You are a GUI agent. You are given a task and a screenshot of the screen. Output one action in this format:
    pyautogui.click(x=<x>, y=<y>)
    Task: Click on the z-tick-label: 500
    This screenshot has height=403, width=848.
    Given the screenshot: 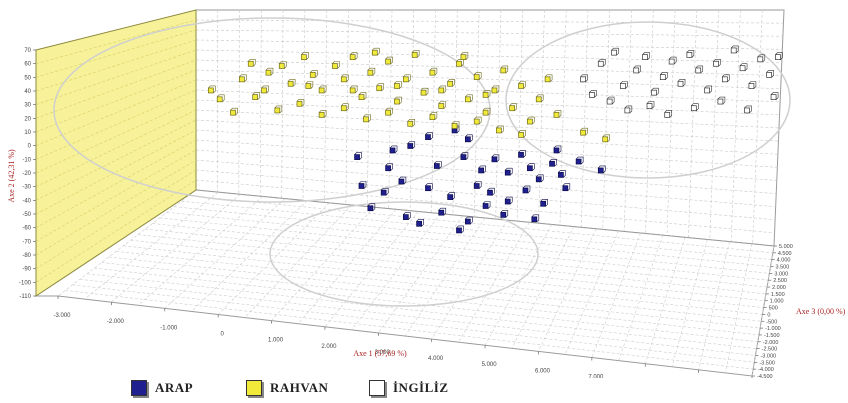 What is the action you would take?
    pyautogui.click(x=773, y=309)
    